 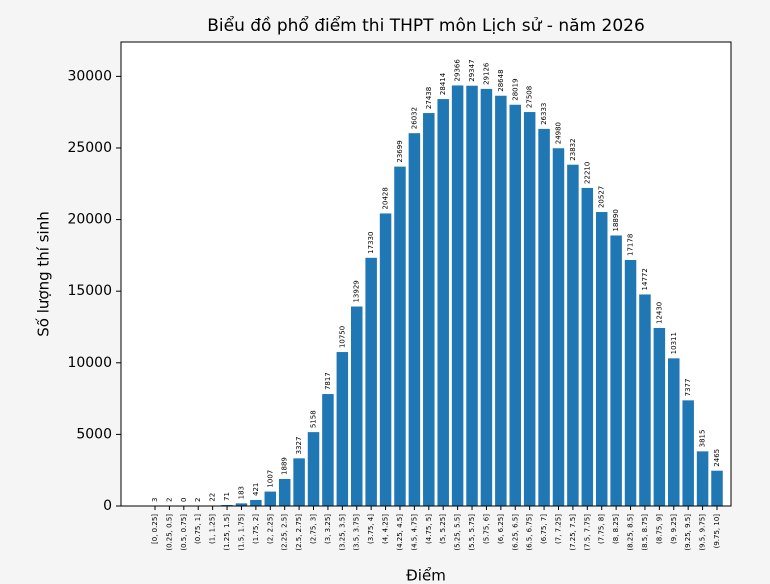 What do you see at coordinates (94, 434) in the screenshot?
I see `y-tick-label: 5000` at bounding box center [94, 434].